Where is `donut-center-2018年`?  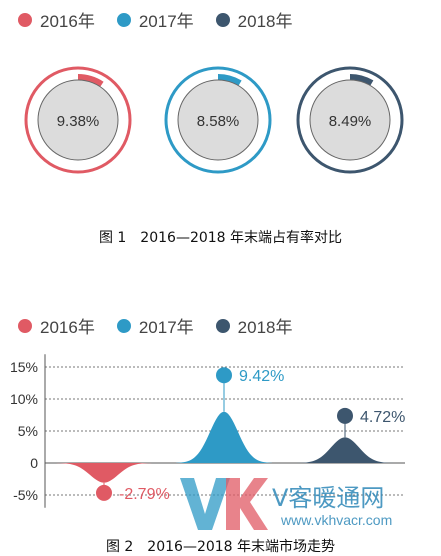 donut-center-2018年 is located at coordinates (350, 120).